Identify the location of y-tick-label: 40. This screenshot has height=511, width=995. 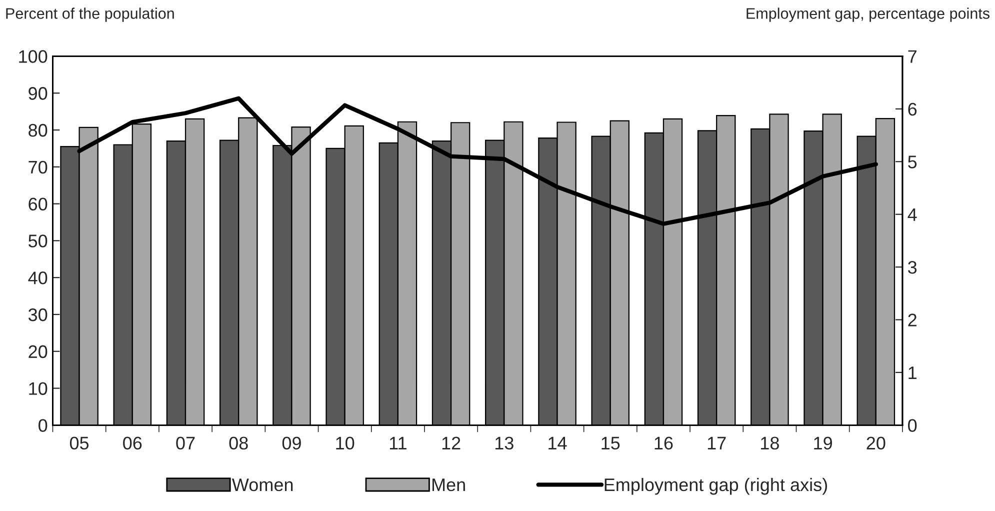
(38, 278).